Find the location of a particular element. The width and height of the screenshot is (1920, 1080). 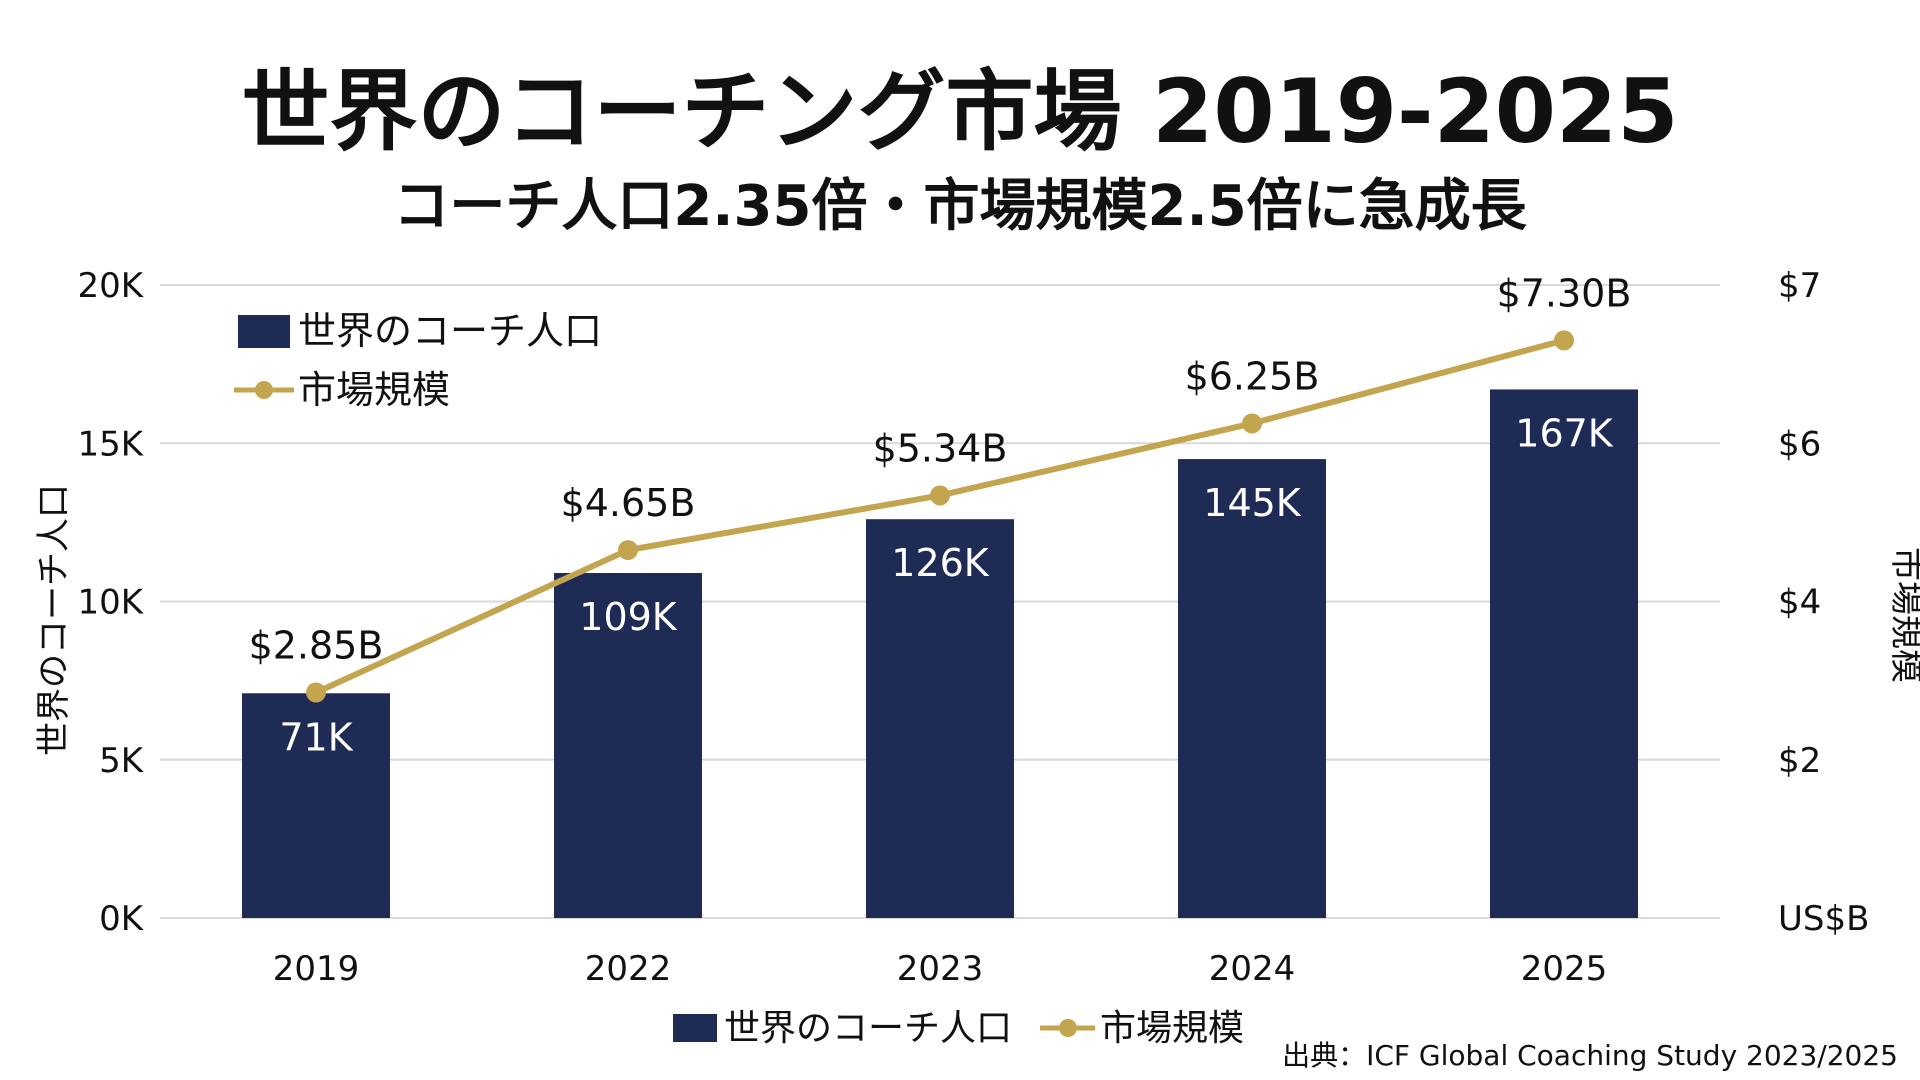

right-tick-label: $2 is located at coordinates (1799, 761).